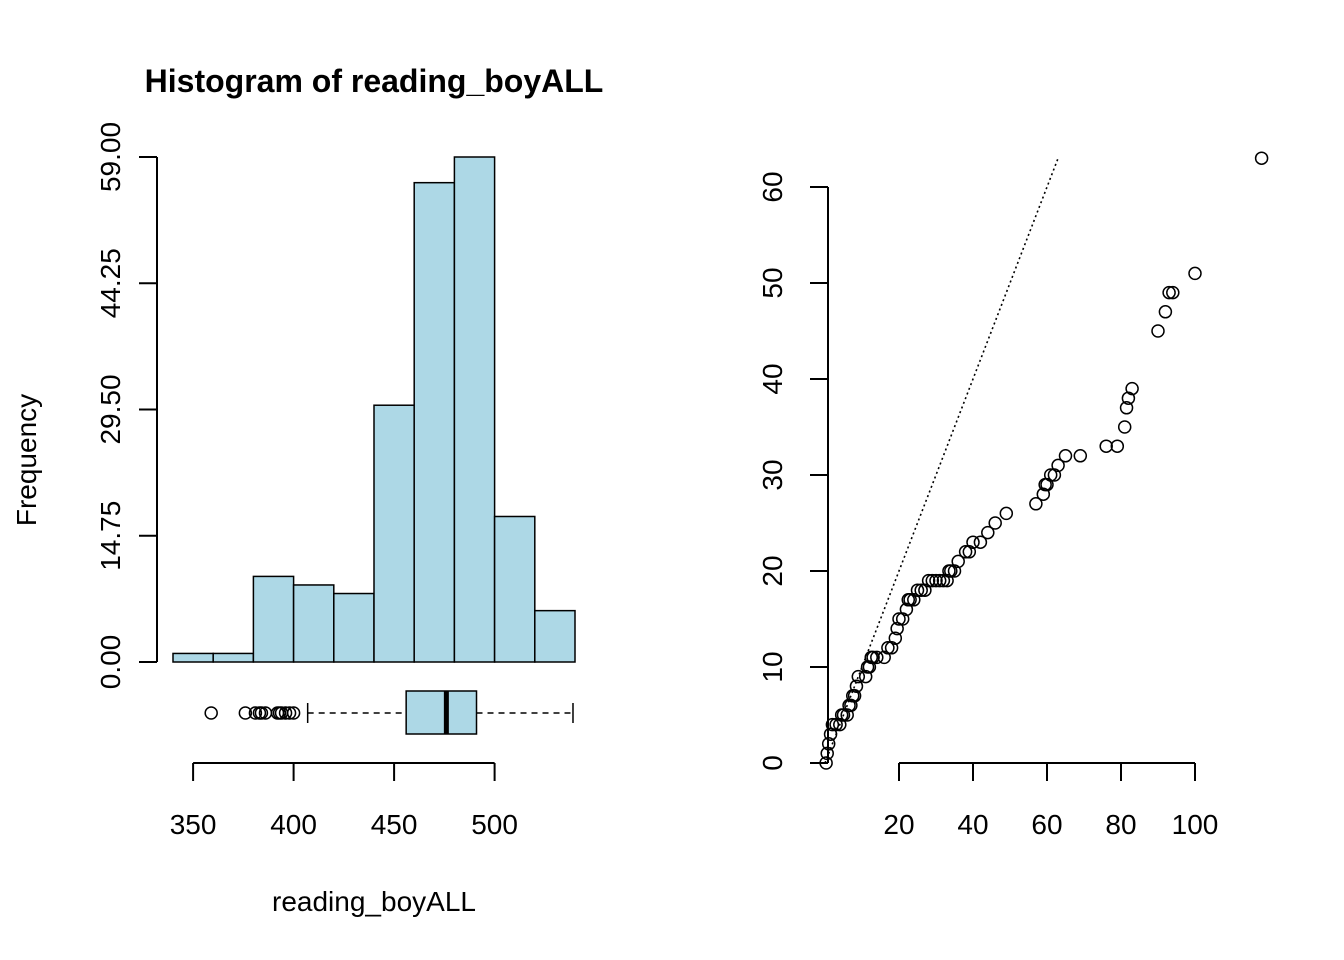 The width and height of the screenshot is (1344, 960). Describe the element at coordinates (1046, 824) in the screenshot. I see `x-tick-label: 60` at that location.